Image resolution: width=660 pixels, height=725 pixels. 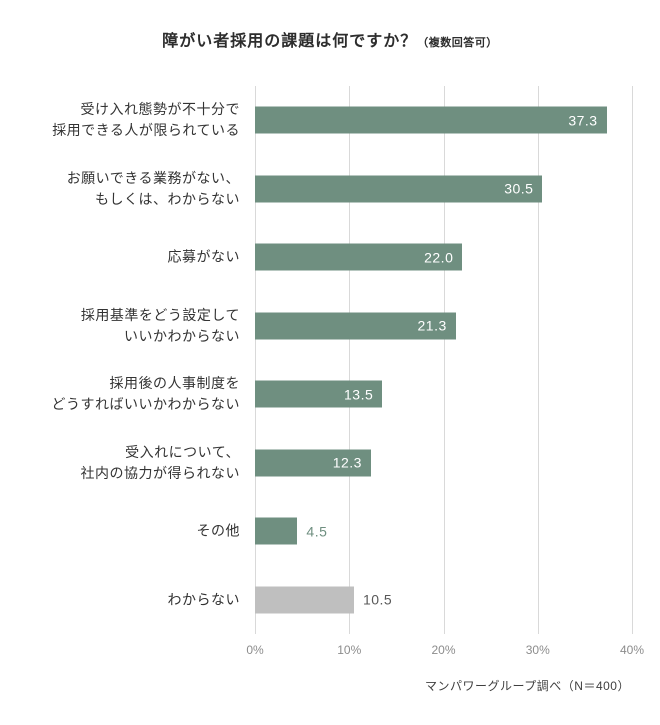 I want to click on bar-row: 受入れについて、社内の協力が得られない 12.3, so click(x=330, y=463).